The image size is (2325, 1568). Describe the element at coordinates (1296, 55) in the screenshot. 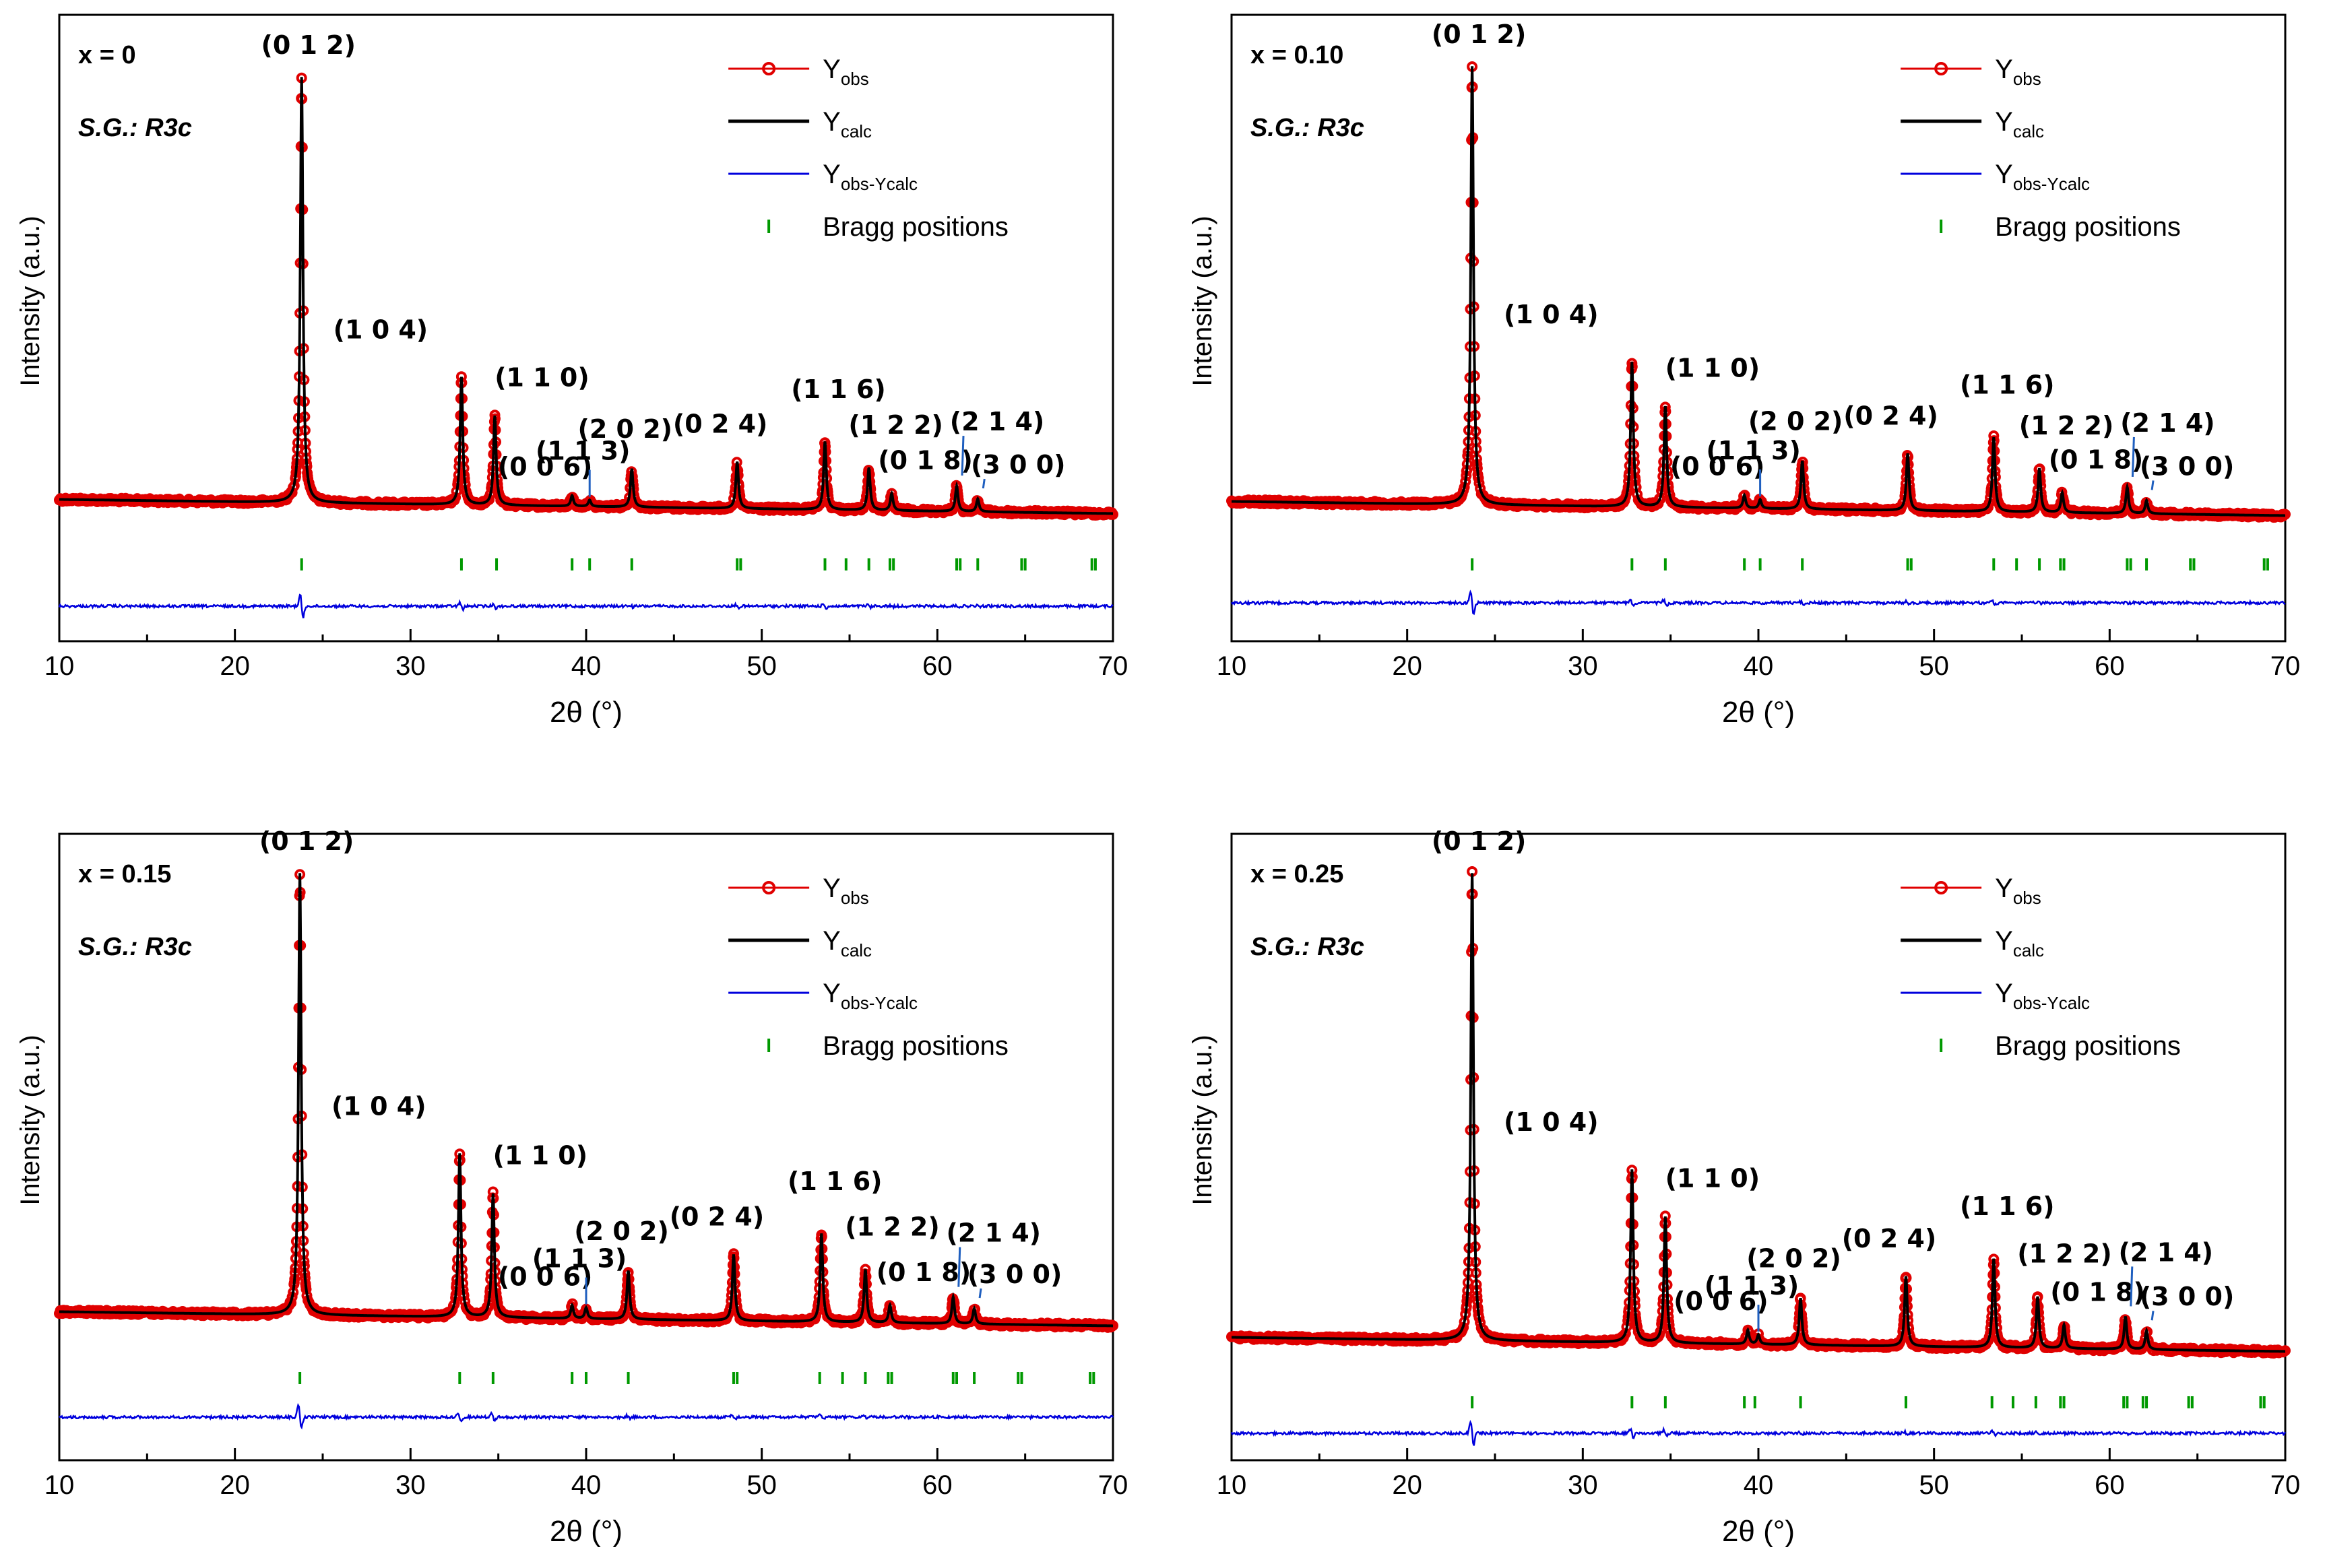

I see `composition-label: x = 0.10` at that location.